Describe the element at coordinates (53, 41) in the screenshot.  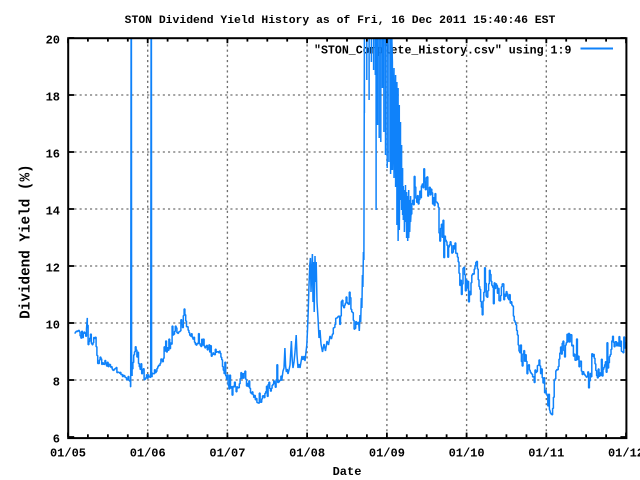
I see `svg-text: 20` at that location.